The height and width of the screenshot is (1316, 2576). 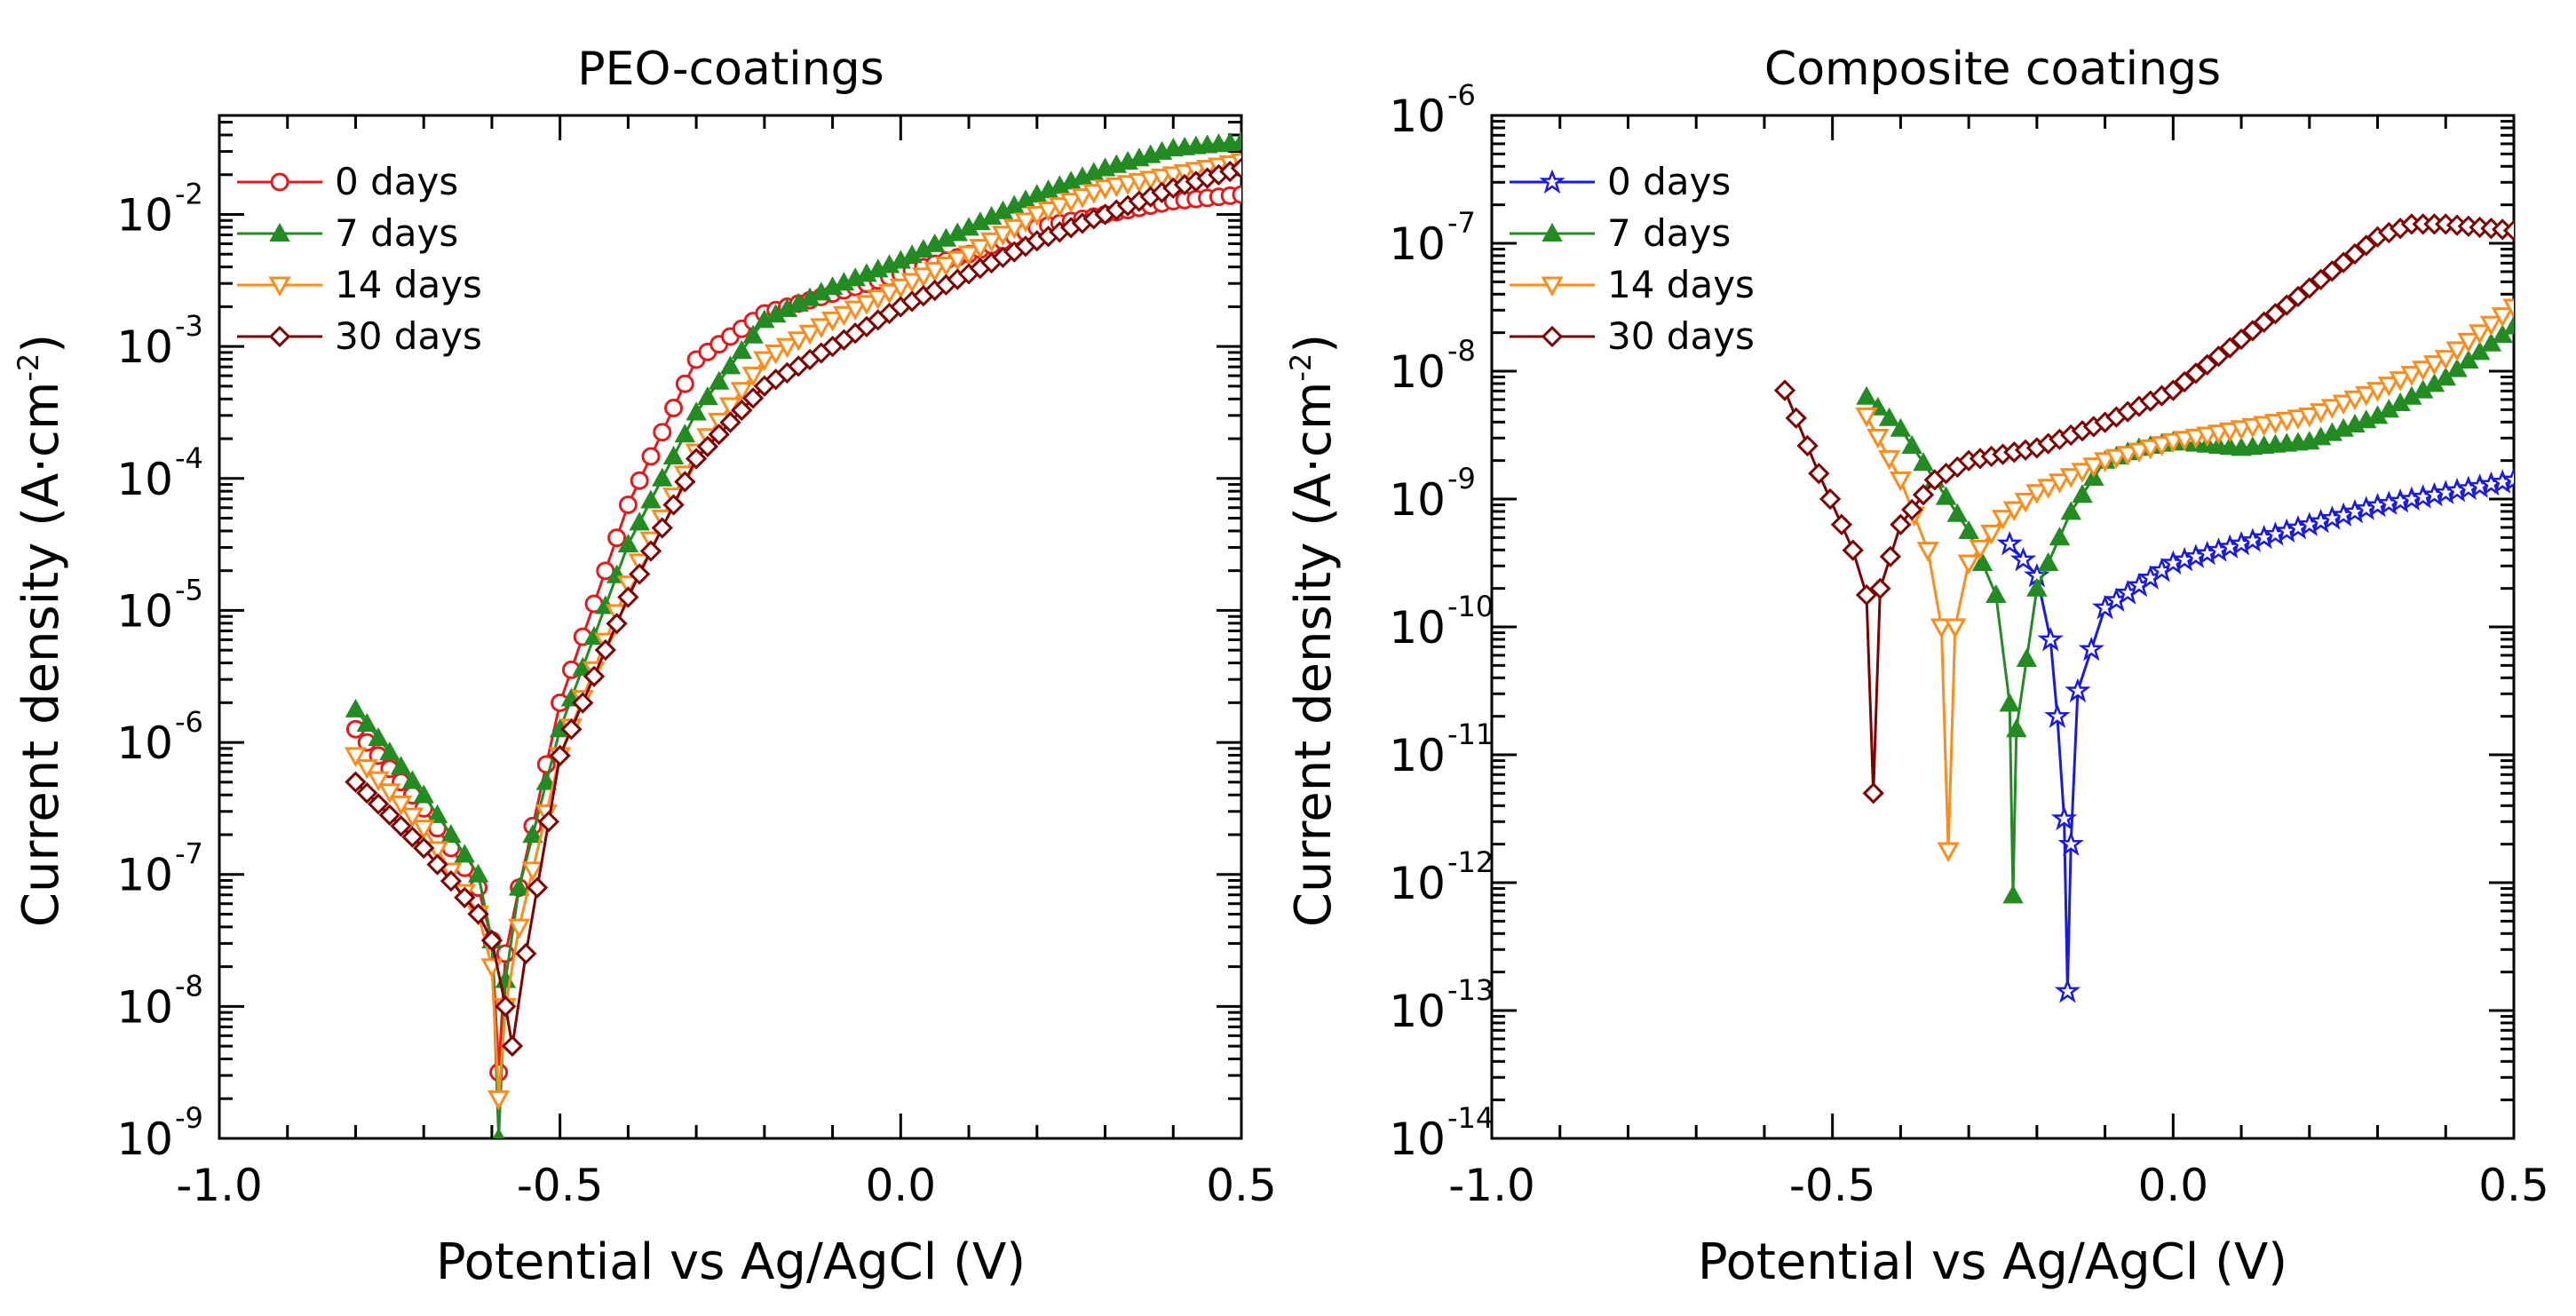 What do you see at coordinates (189, 722) in the screenshot?
I see `y-tick-label-exponent: -6` at bounding box center [189, 722].